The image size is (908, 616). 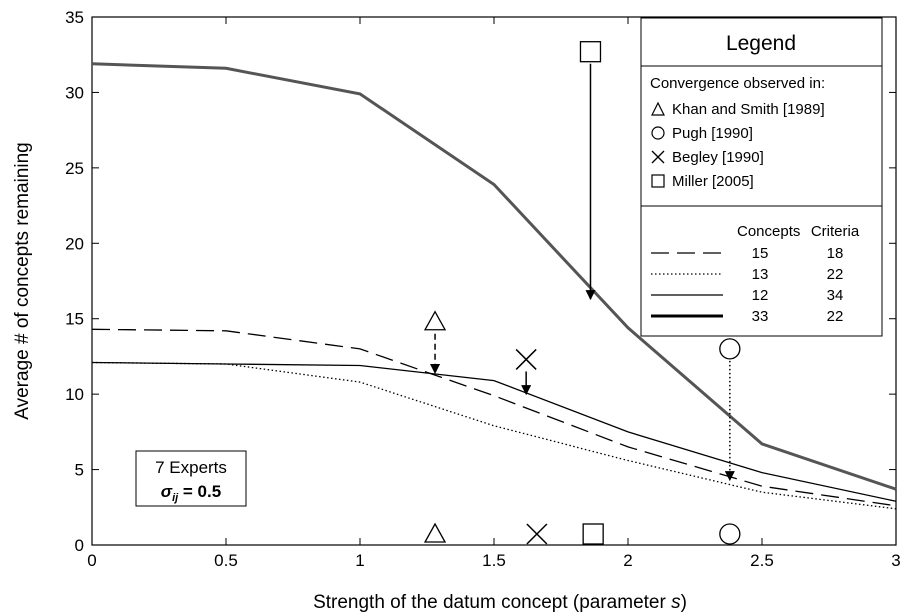 I want to click on legend-obs-label: Khan and Smith [1989], so click(x=748, y=109).